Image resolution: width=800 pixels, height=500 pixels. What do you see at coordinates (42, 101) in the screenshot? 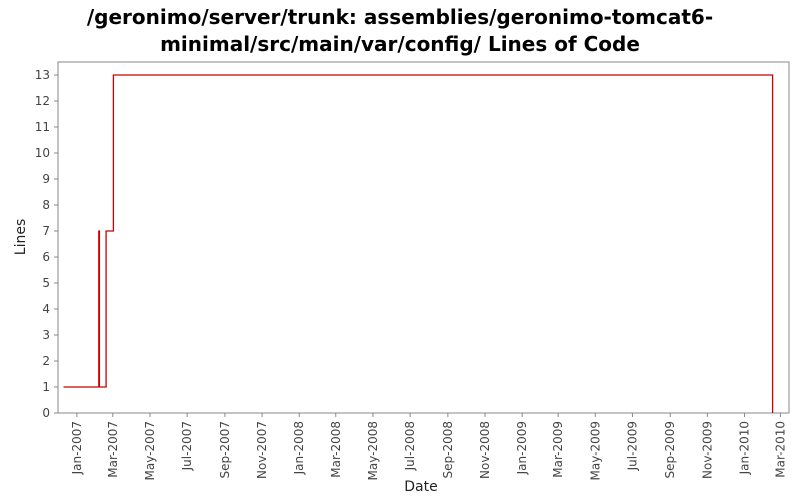
I see `y-tick-label: 12` at bounding box center [42, 101].